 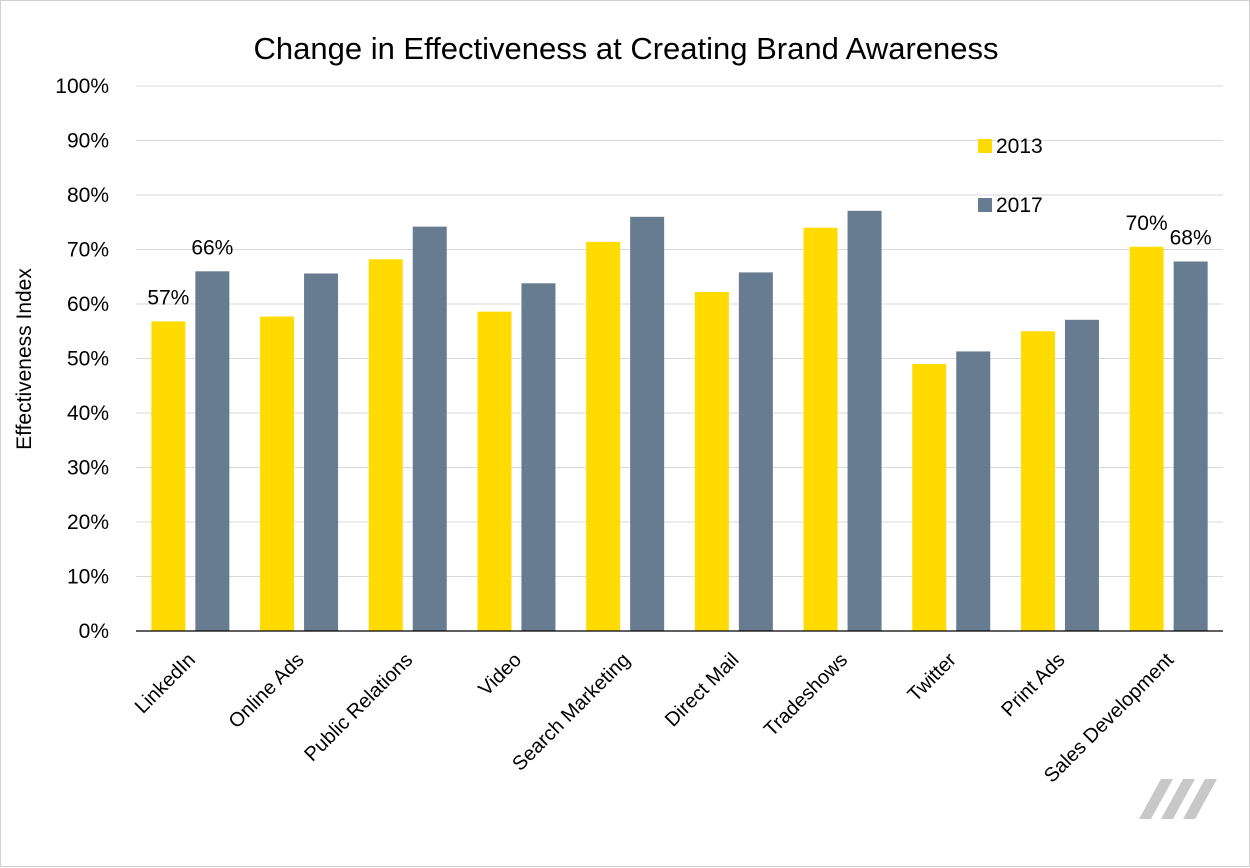 What do you see at coordinates (1019, 205) in the screenshot?
I see `legend-label-2017: 2017` at bounding box center [1019, 205].